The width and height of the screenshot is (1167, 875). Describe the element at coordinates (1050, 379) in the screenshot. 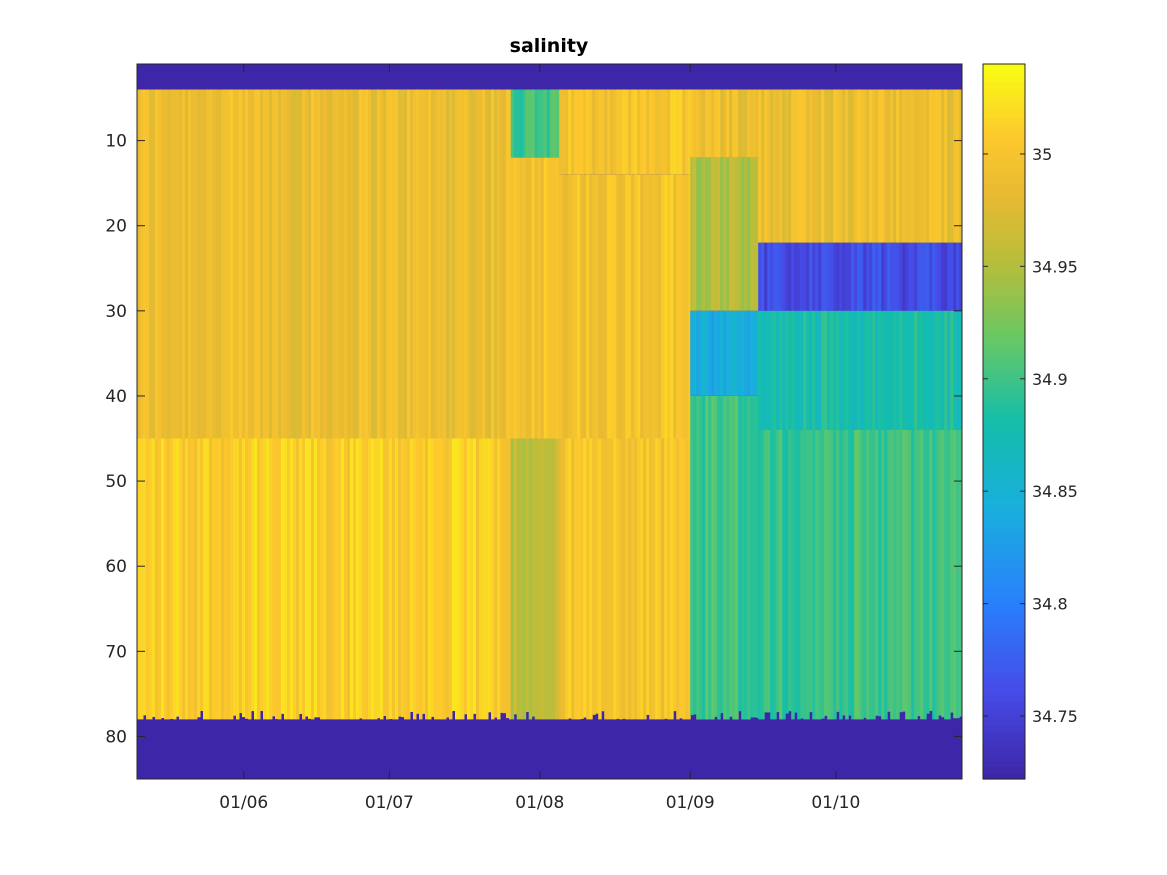

I see `colorbar-tick-label: 34.9` at that location.